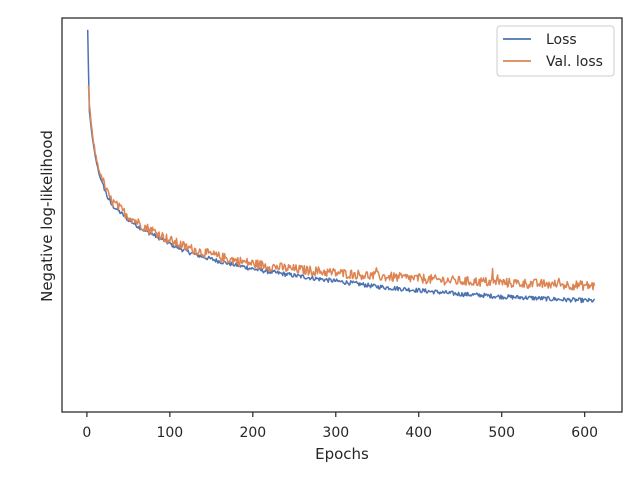  What do you see at coordinates (584, 433) in the screenshot?
I see `x-tick-label: 600` at bounding box center [584, 433].